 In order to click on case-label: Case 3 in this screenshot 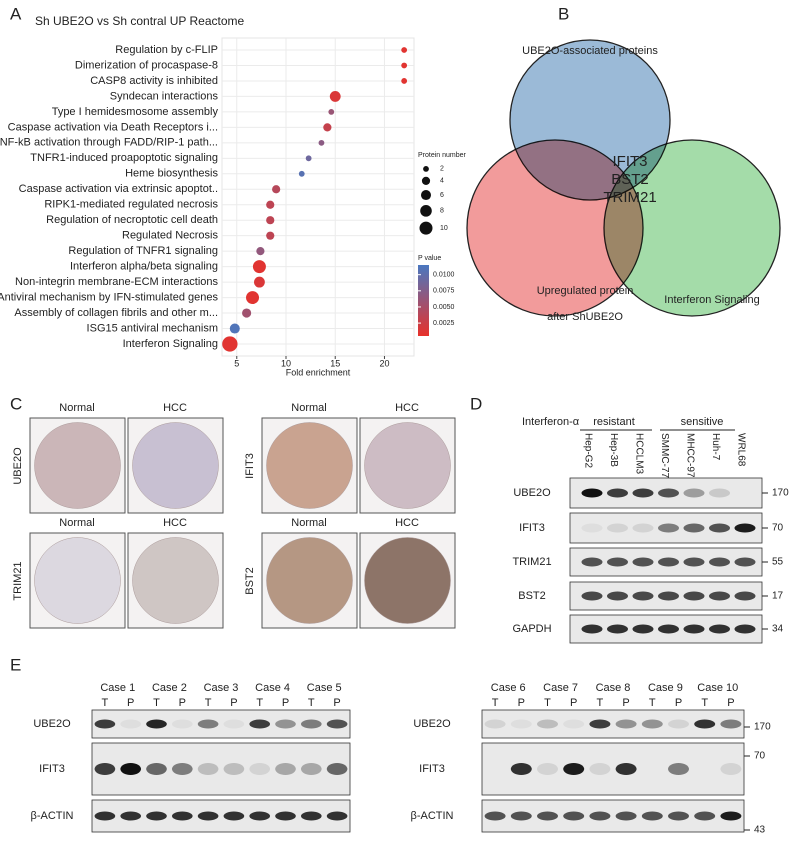, I will do `click(221, 688)`.